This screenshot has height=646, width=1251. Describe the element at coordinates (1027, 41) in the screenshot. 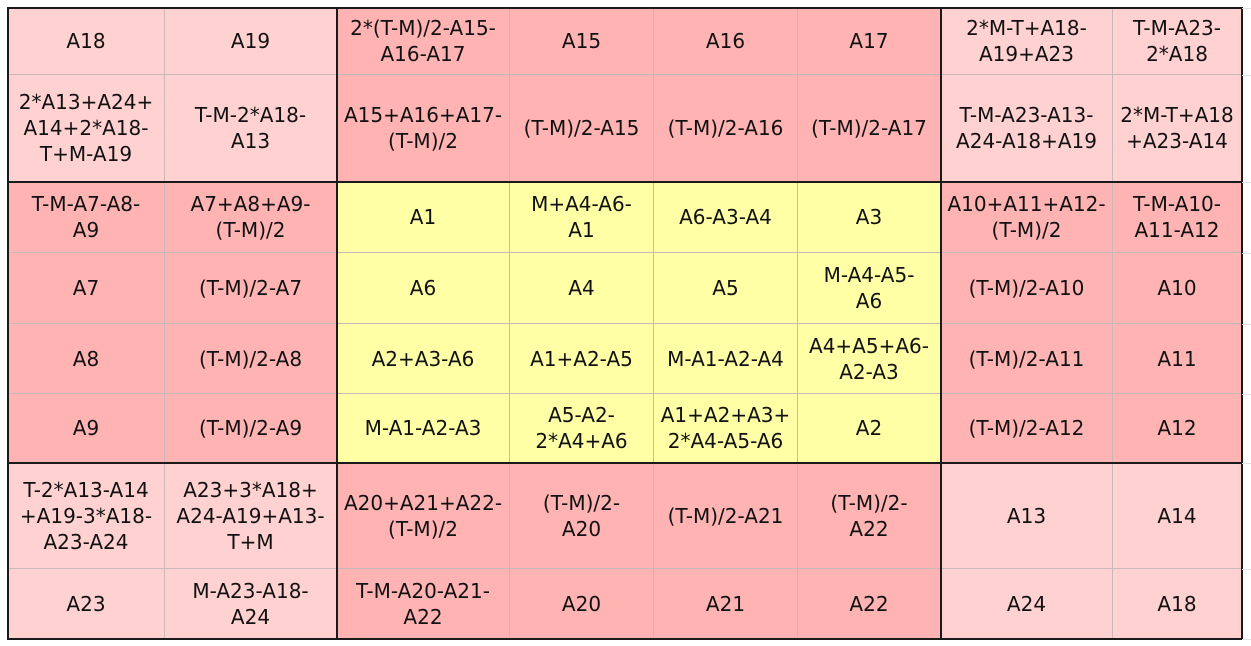

I see `table-cell: 2*M-T+A18- A19+A23` at that location.